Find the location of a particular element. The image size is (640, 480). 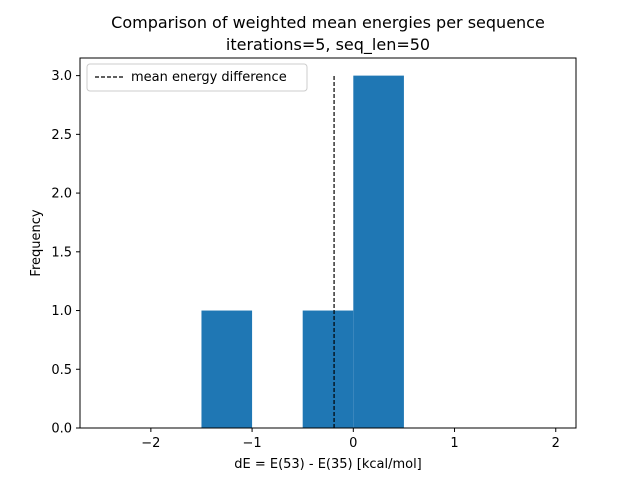

x-tick-label: 0 is located at coordinates (353, 443).